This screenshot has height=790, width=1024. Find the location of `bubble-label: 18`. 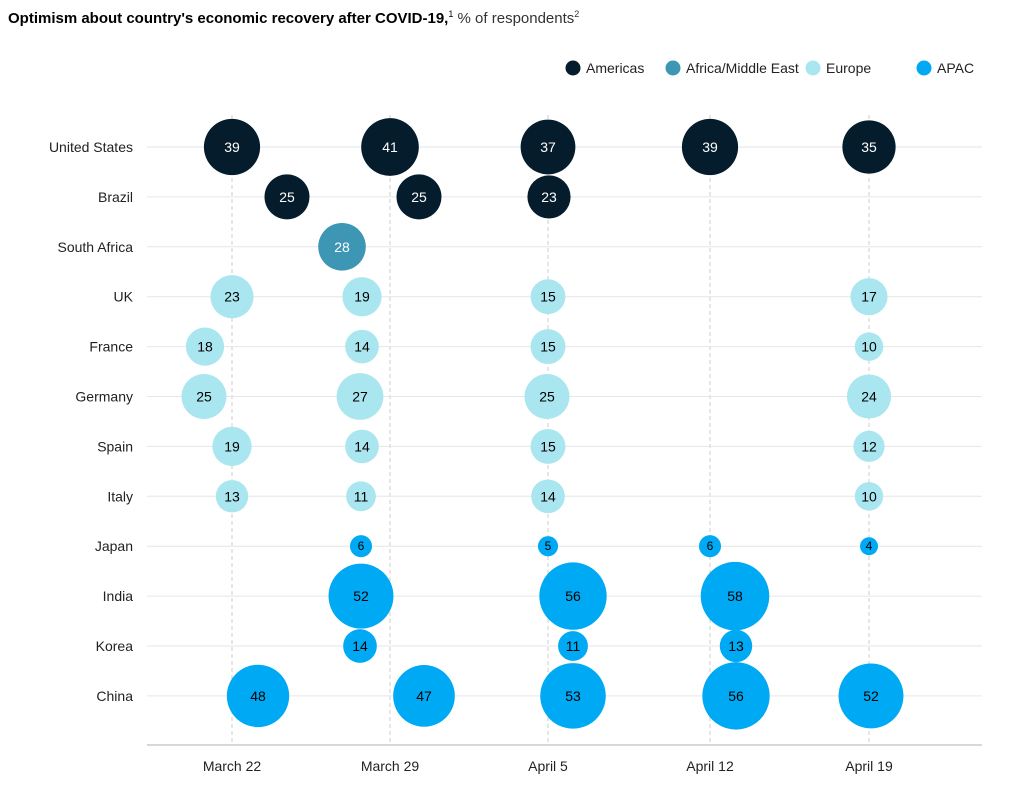

bubble-label: 18 is located at coordinates (205, 347).